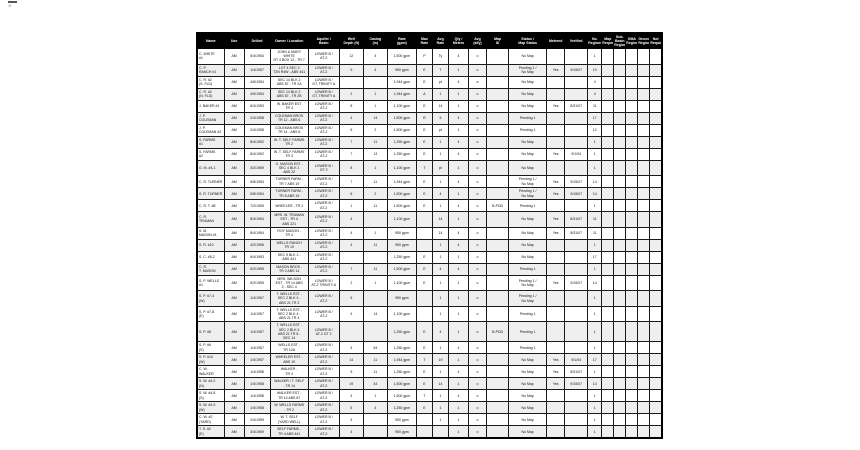 The width and height of the screenshot is (860, 450). I want to click on table-cell: W. T. SELF FARMS TR 2, so click(289, 142).